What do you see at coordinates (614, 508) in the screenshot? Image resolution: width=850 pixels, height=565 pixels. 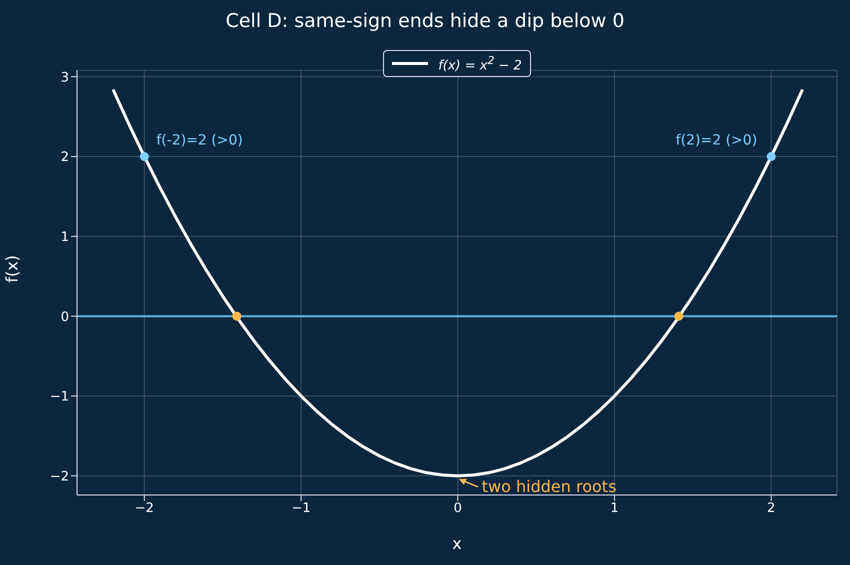 I see `x-tick-label: 1` at bounding box center [614, 508].